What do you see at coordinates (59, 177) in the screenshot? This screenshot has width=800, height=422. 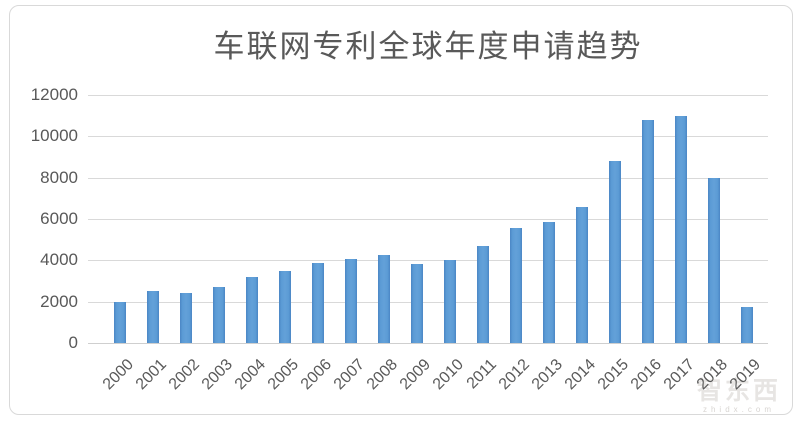 I see `y-axis-tick-label-8000: 8000` at bounding box center [59, 177].